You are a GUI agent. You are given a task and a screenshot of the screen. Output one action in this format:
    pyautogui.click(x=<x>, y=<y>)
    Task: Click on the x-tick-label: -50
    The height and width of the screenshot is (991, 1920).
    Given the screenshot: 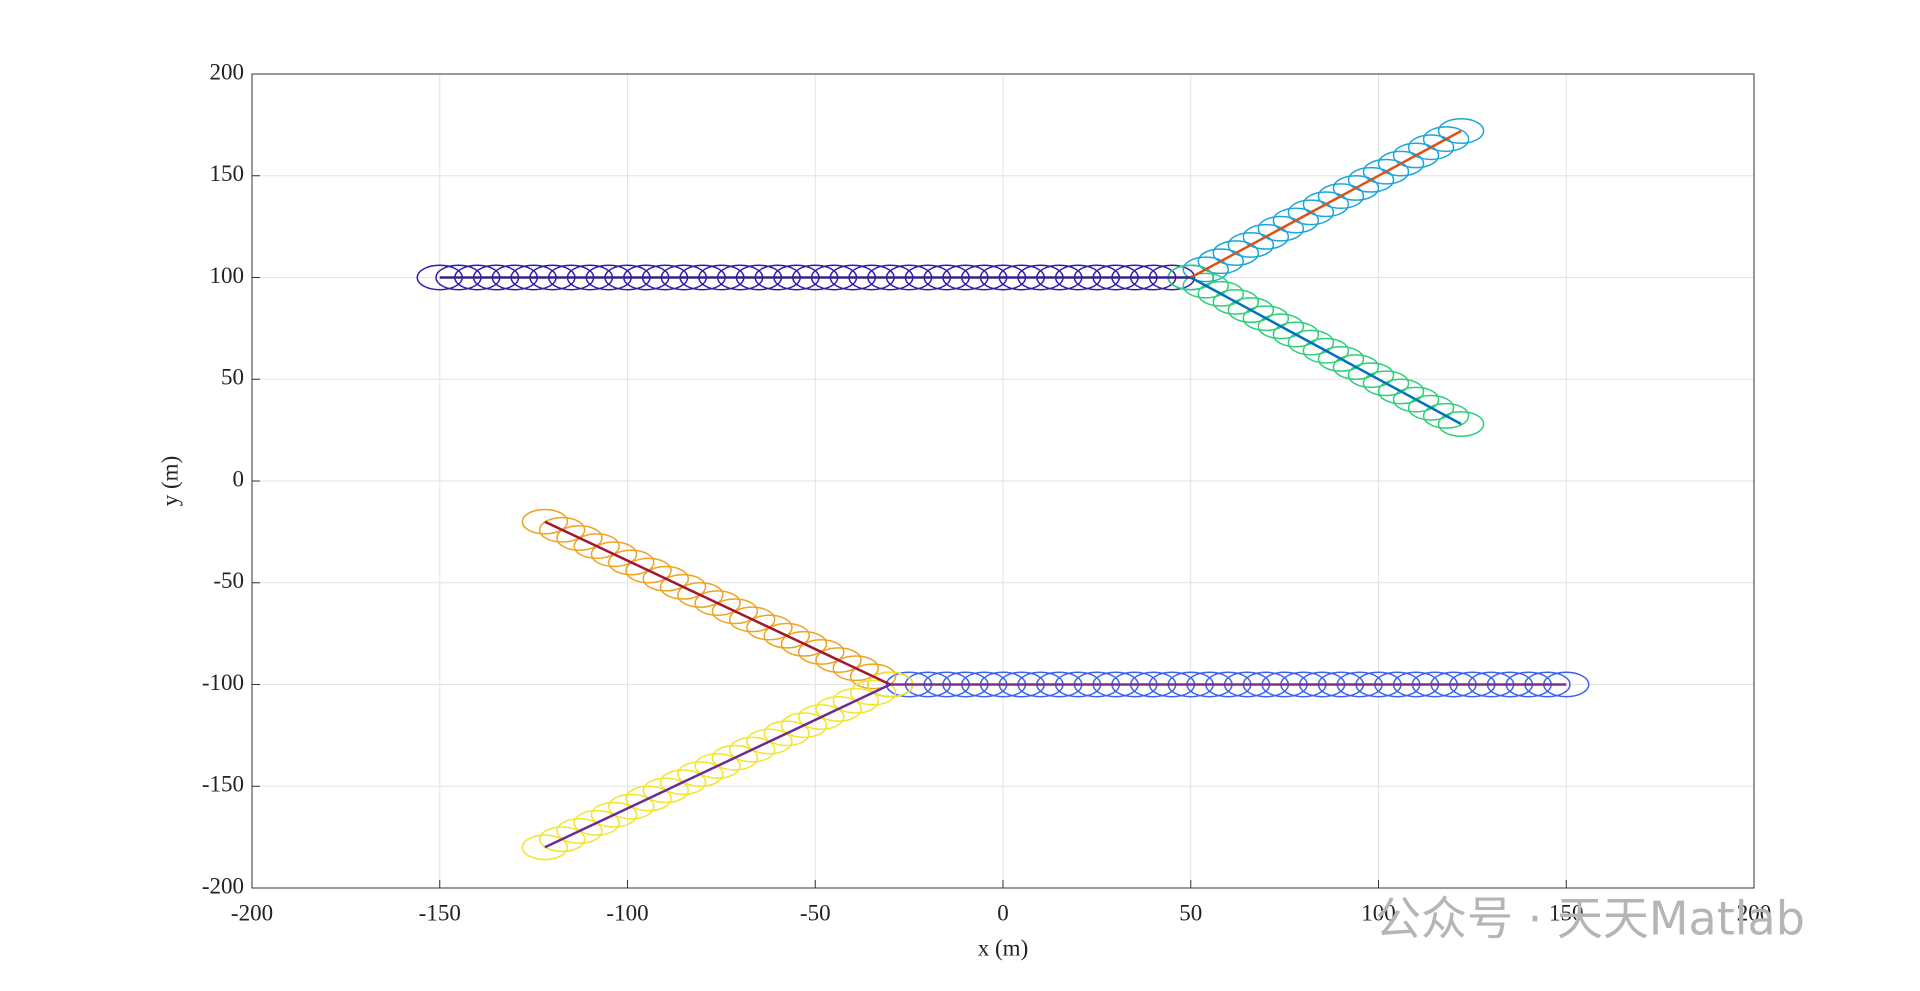 What is the action you would take?
    pyautogui.click(x=815, y=912)
    